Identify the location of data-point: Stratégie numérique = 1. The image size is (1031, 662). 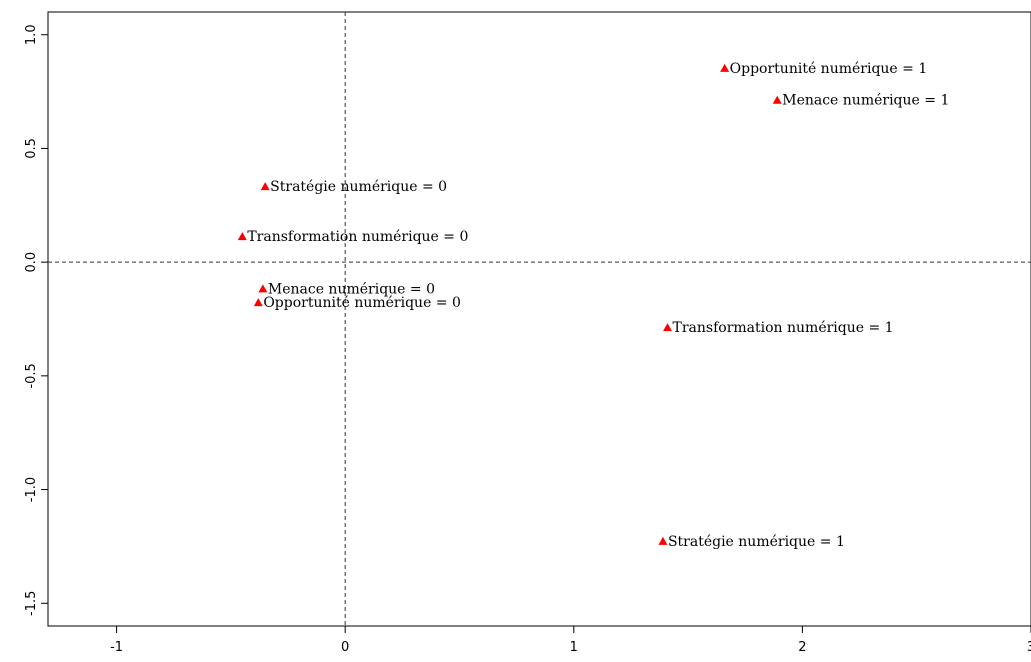
(751, 542).